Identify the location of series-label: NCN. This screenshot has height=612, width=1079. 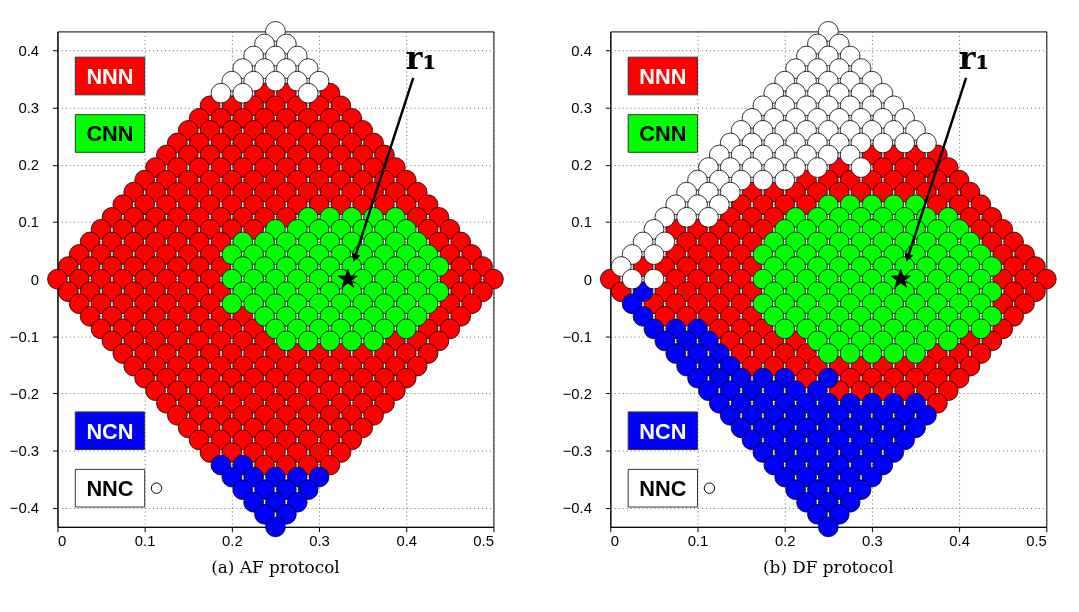
(663, 431).